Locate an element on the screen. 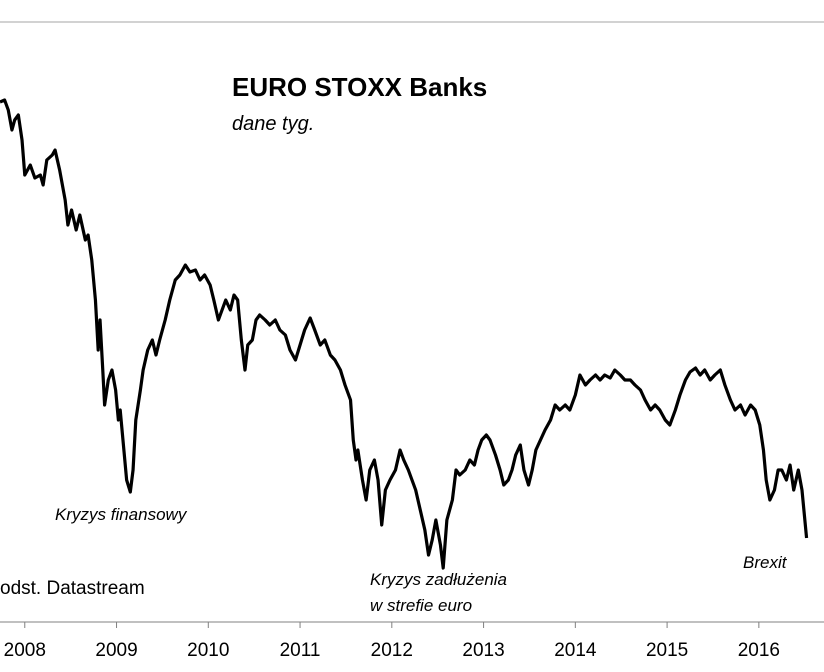  x-tick-label: 2012 is located at coordinates (392, 650).